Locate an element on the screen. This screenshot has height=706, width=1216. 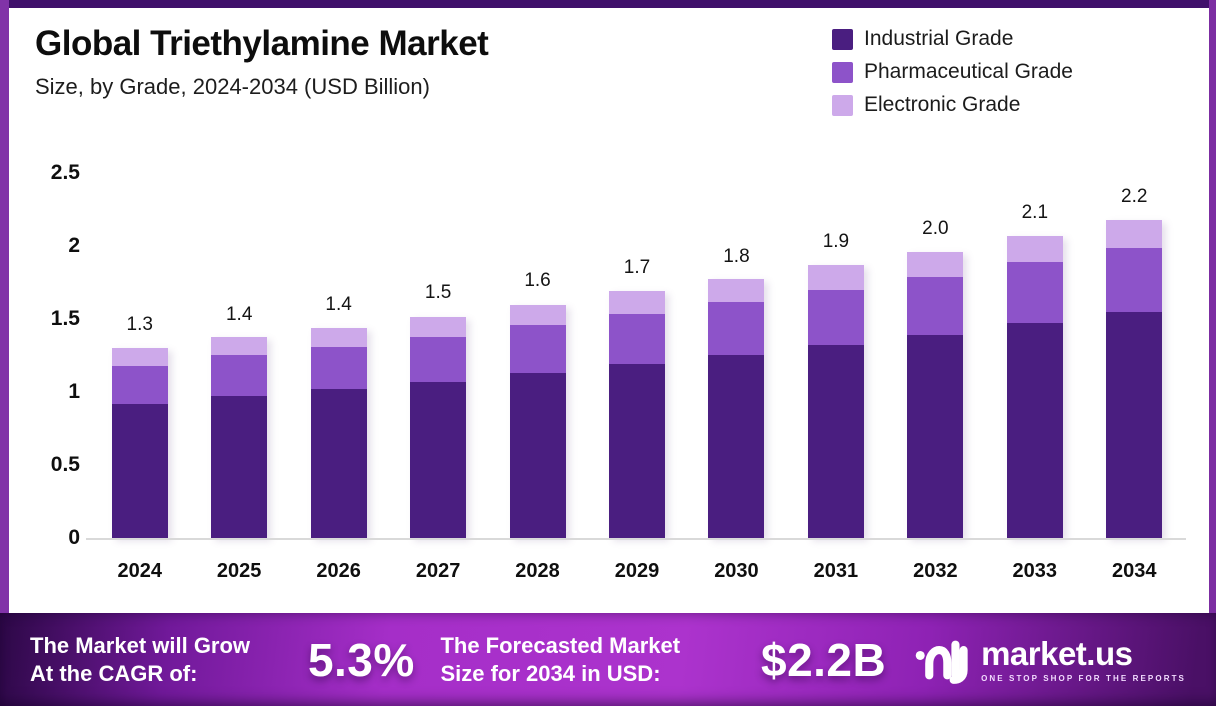
bar-total-label: 2.1 is located at coordinates (1035, 212).